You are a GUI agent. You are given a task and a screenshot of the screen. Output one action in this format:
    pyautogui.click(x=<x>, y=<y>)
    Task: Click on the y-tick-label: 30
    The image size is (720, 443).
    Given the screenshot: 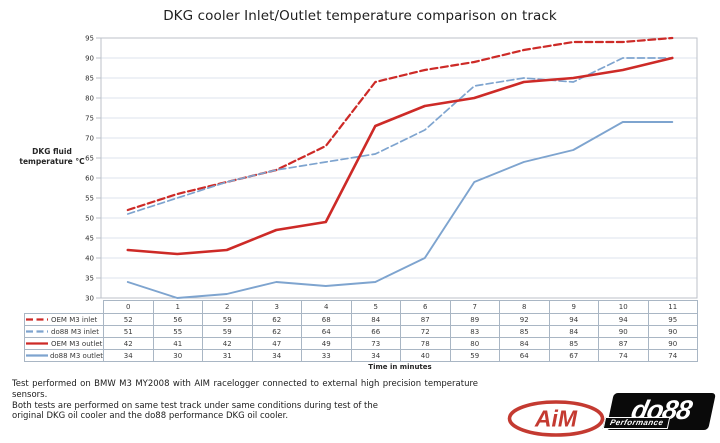 What is the action you would take?
    pyautogui.click(x=89, y=299)
    